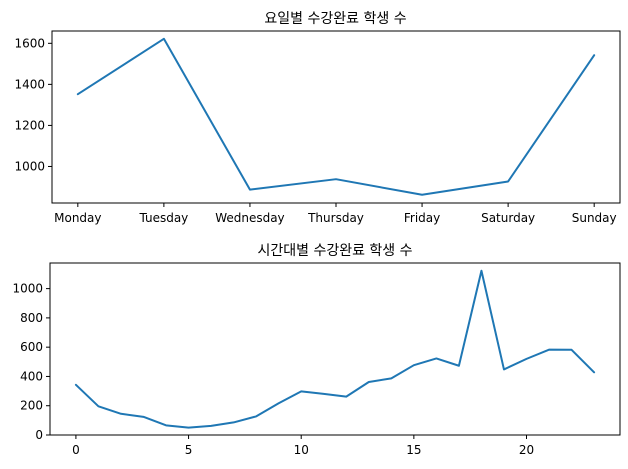 The width and height of the screenshot is (628, 469). What do you see at coordinates (413, 450) in the screenshot?
I see `x-tick-label: 15` at bounding box center [413, 450].